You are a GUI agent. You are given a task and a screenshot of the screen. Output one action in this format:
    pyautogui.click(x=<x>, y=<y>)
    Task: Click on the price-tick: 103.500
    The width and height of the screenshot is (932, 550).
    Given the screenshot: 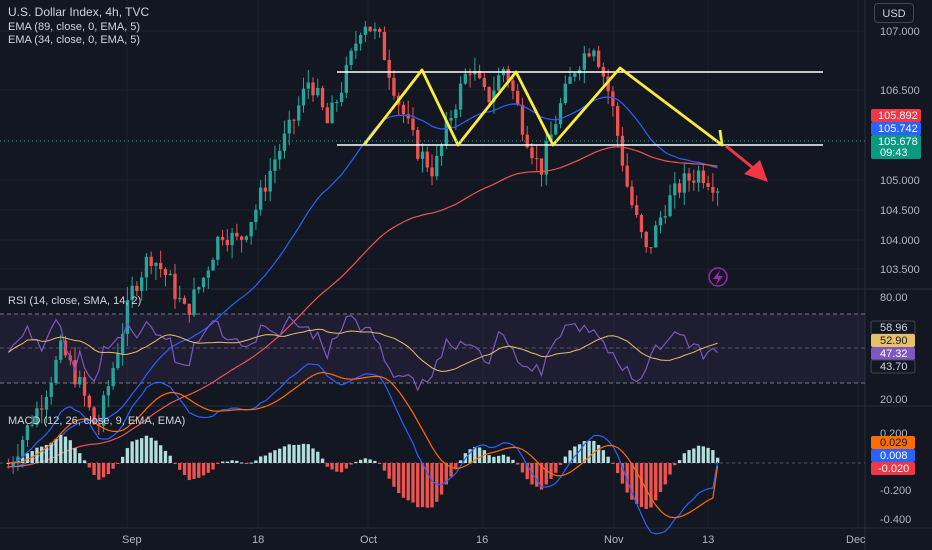 What is the action you would take?
    pyautogui.click(x=900, y=270)
    